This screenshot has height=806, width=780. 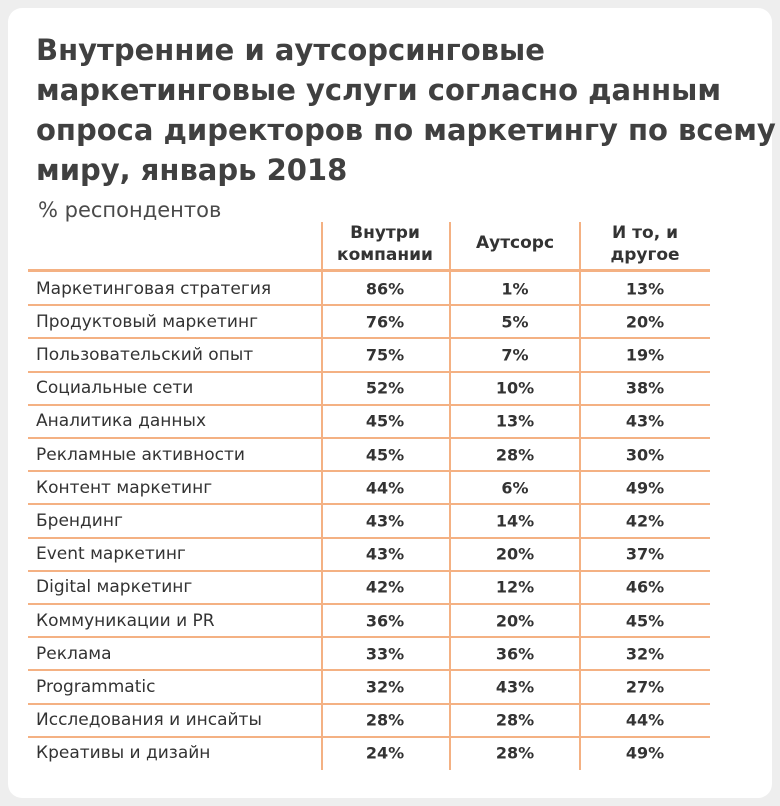 I want to click on cell-value: 27%, so click(x=645, y=687).